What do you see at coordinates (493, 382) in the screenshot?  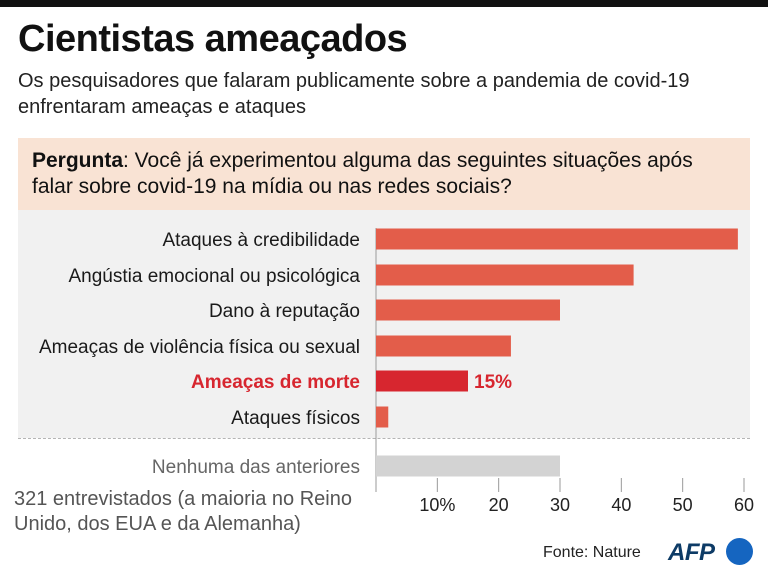 I see `highlight-data-label: 15%` at bounding box center [493, 382].